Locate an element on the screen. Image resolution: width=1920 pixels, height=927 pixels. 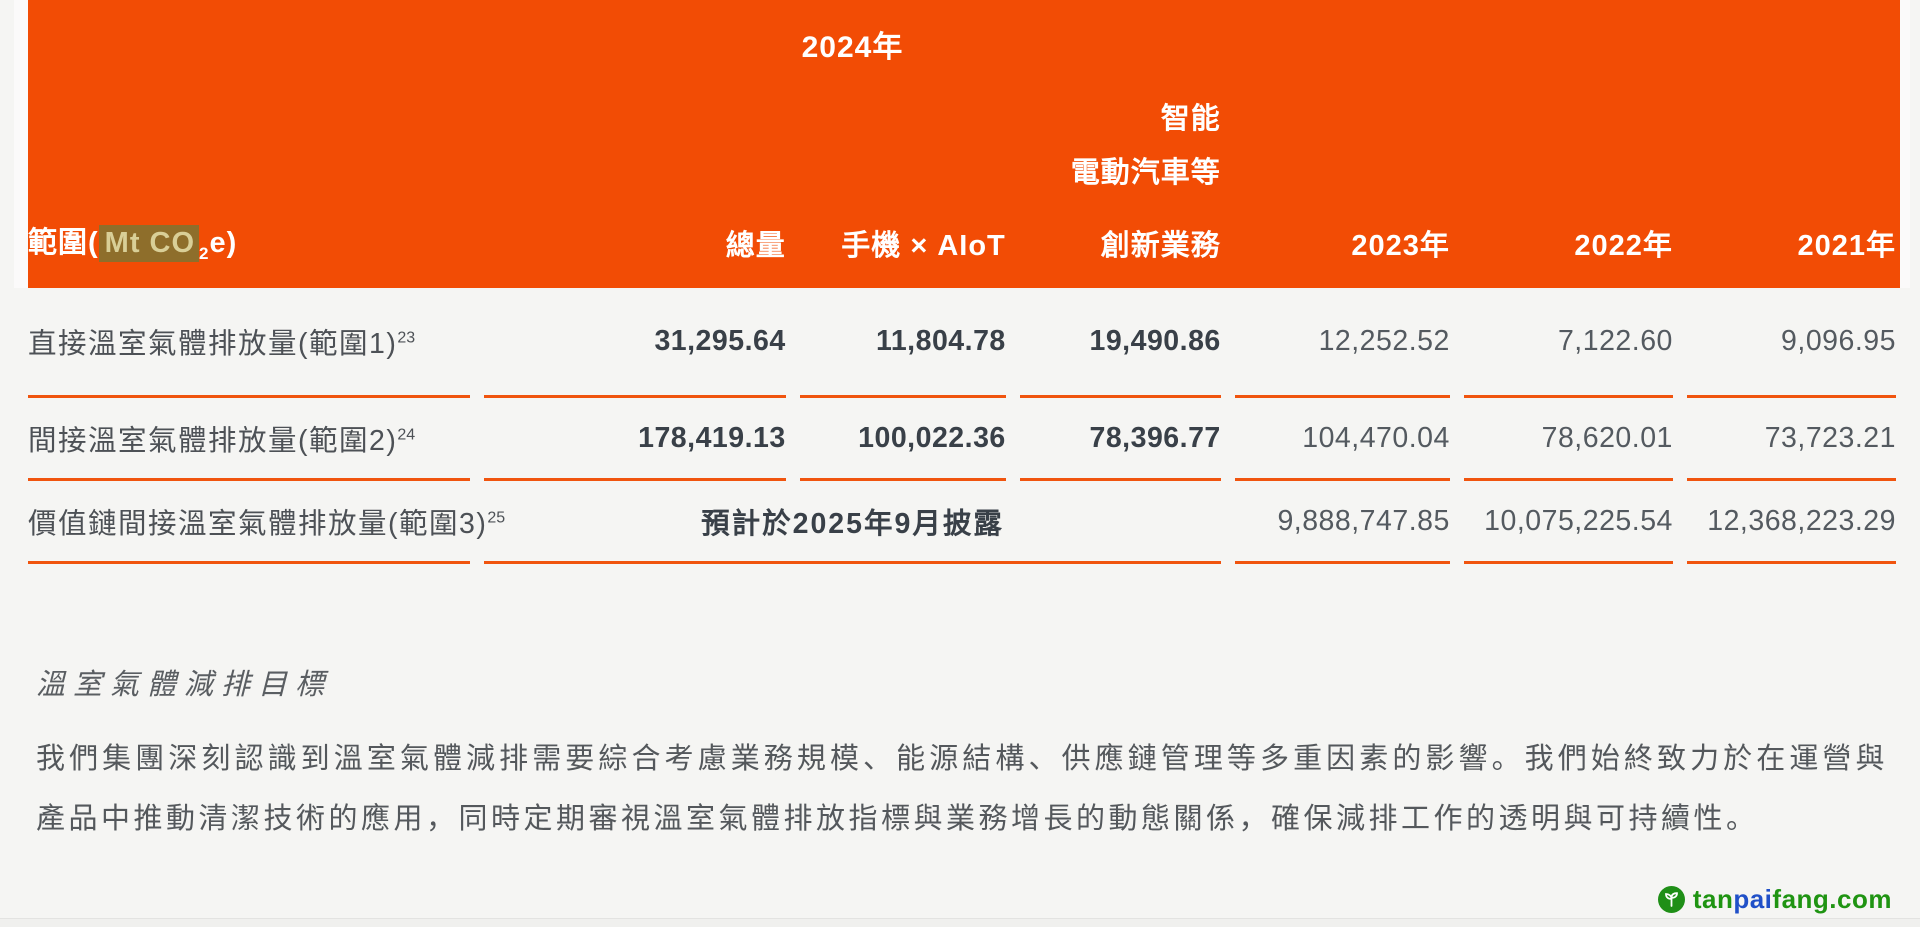
row-label-scope1: 直接溫室氣體排放量(範圍1)23 is located at coordinates (249, 343).